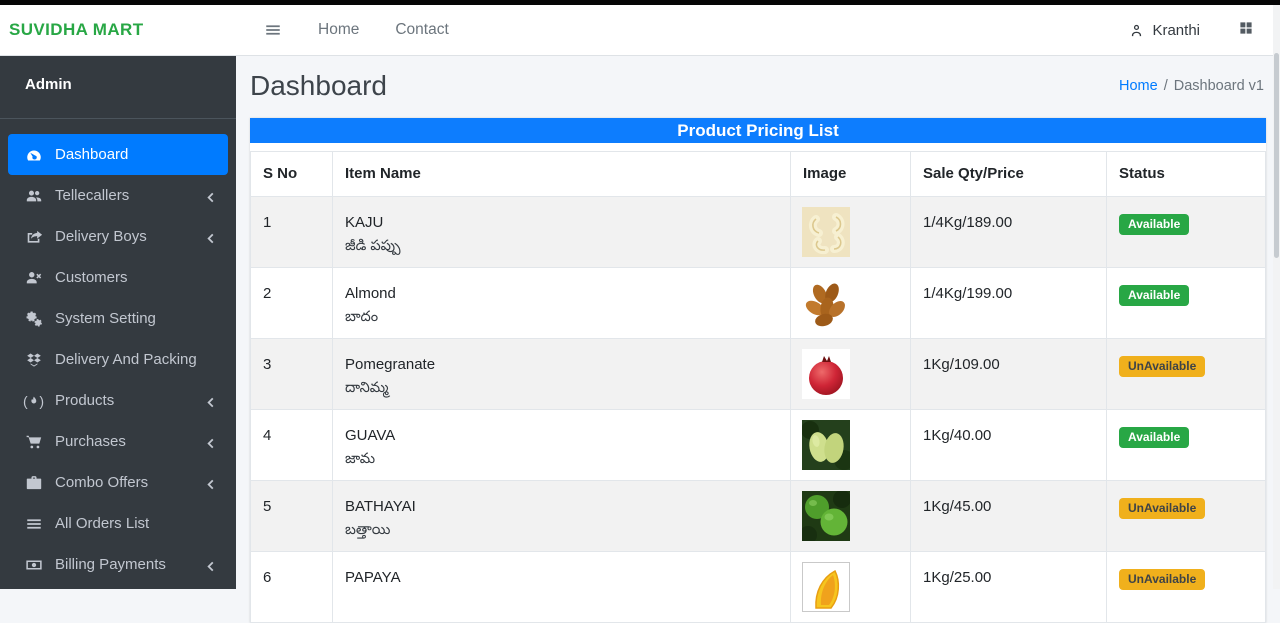 The width and height of the screenshot is (1280, 623). Describe the element at coordinates (92, 154) in the screenshot. I see `sidebar-item-label: Dashboard` at that location.